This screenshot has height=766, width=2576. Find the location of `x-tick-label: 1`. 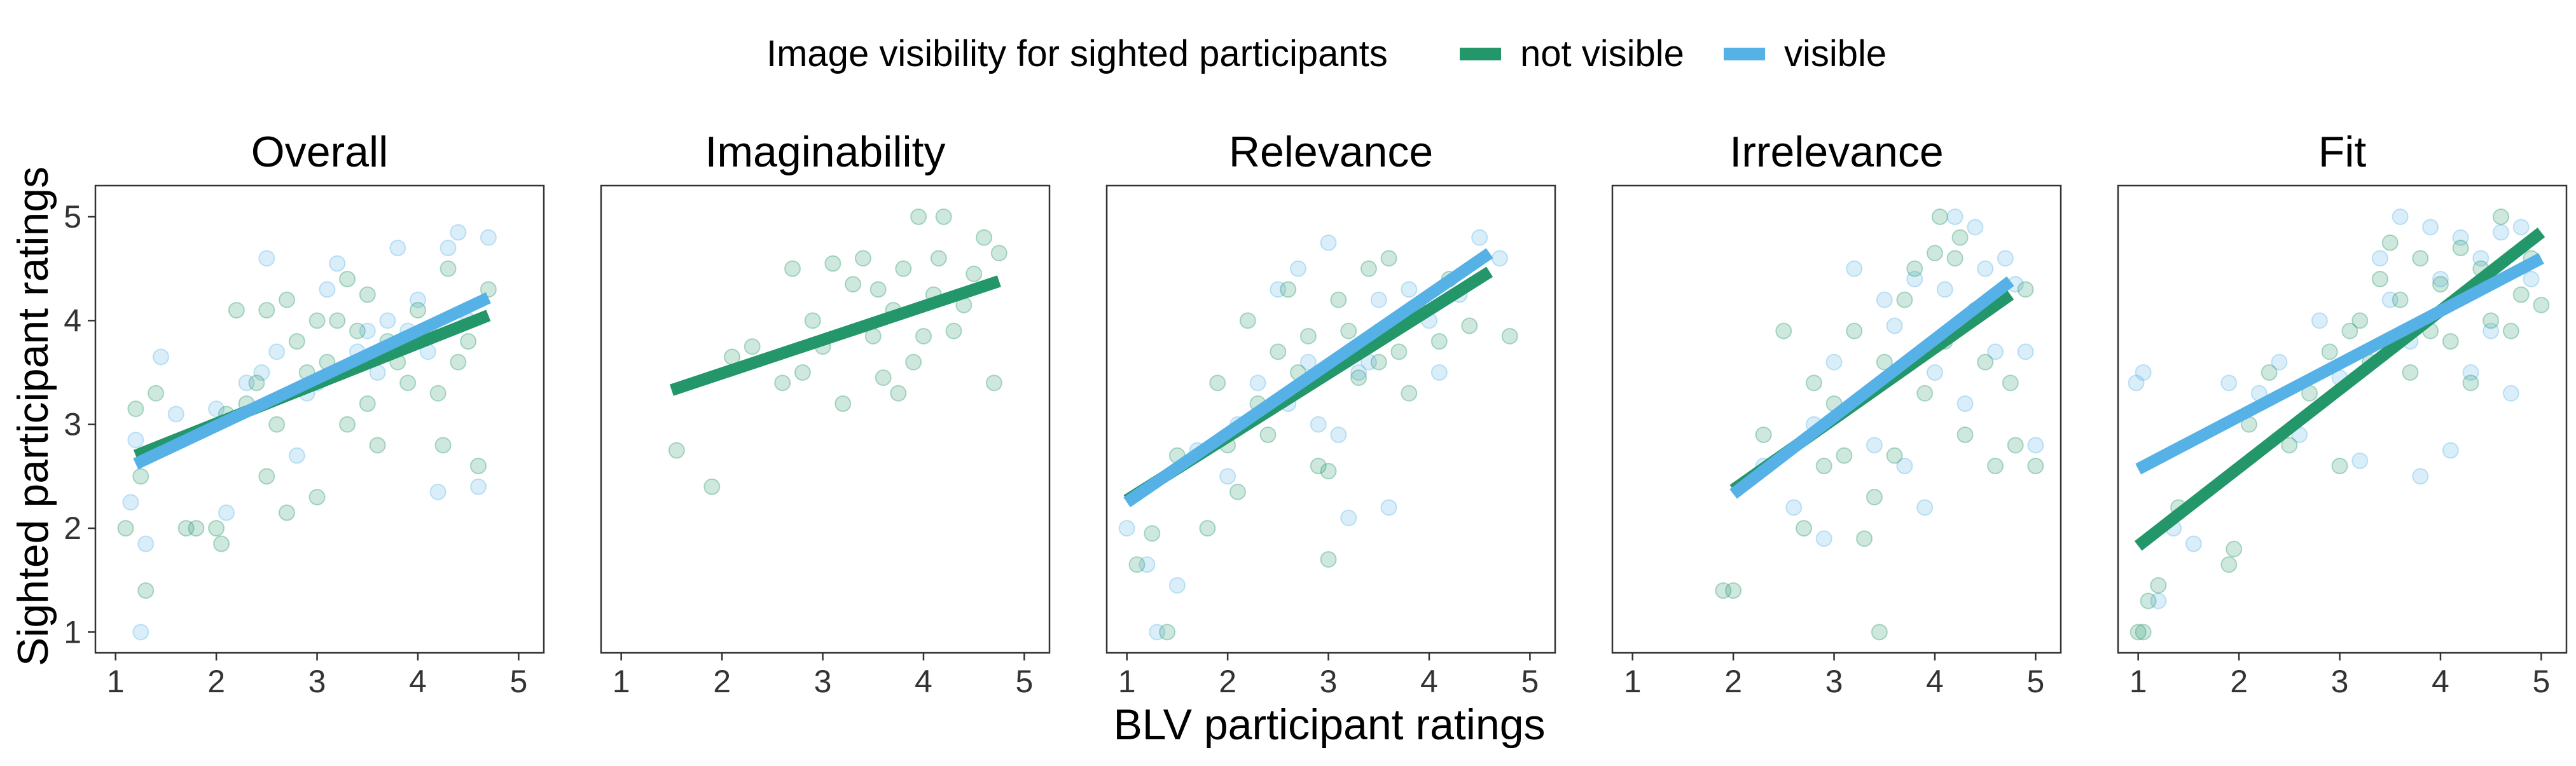

x-tick-label: 1 is located at coordinates (621, 681).